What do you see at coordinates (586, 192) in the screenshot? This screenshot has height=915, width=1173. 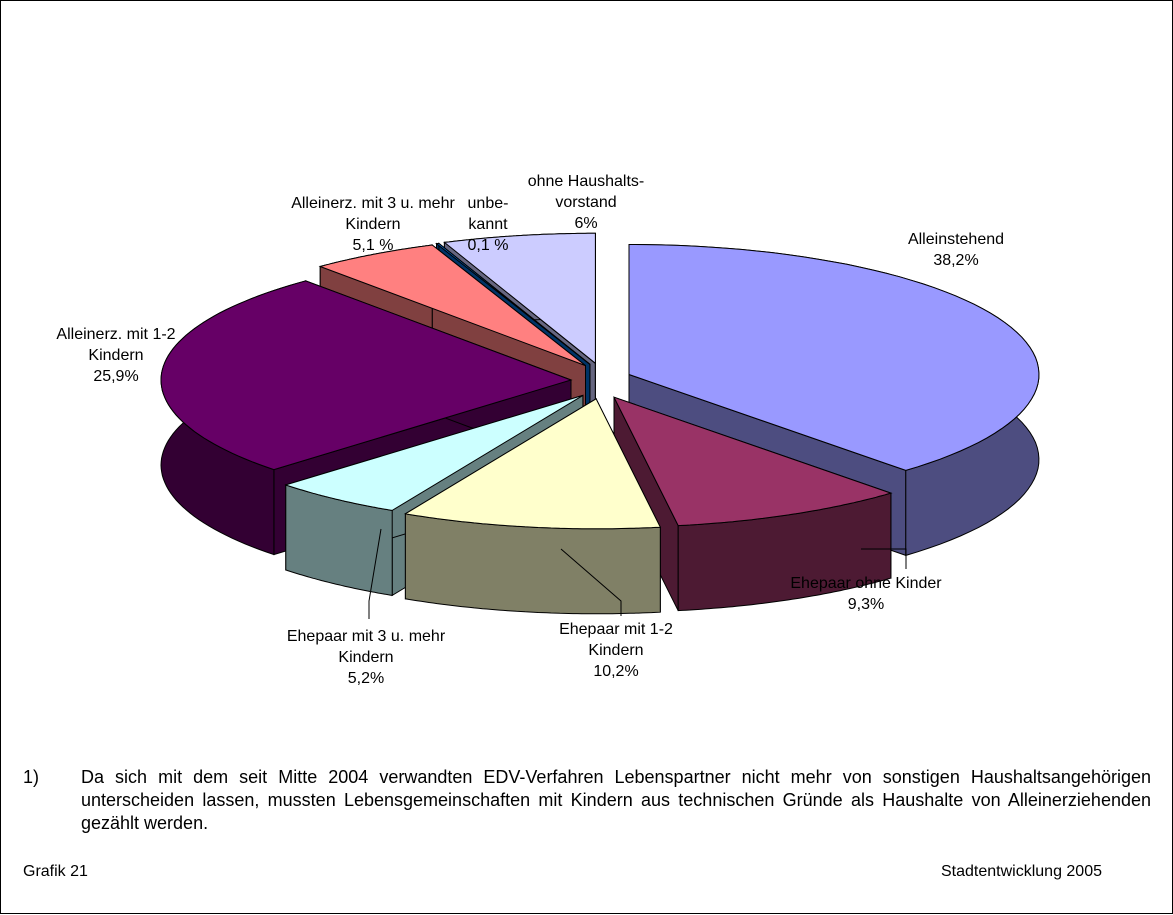 I see `category-label: ohne Haushalts-vorstand` at bounding box center [586, 192].